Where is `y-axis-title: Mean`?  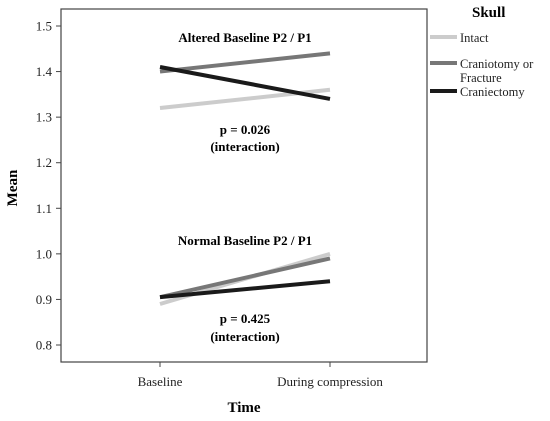 y-axis-title: Mean is located at coordinates (13, 187).